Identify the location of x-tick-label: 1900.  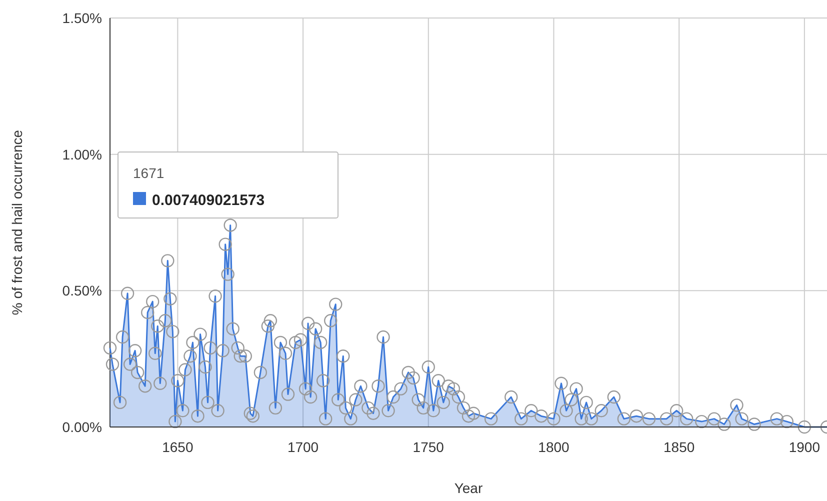
(804, 447).